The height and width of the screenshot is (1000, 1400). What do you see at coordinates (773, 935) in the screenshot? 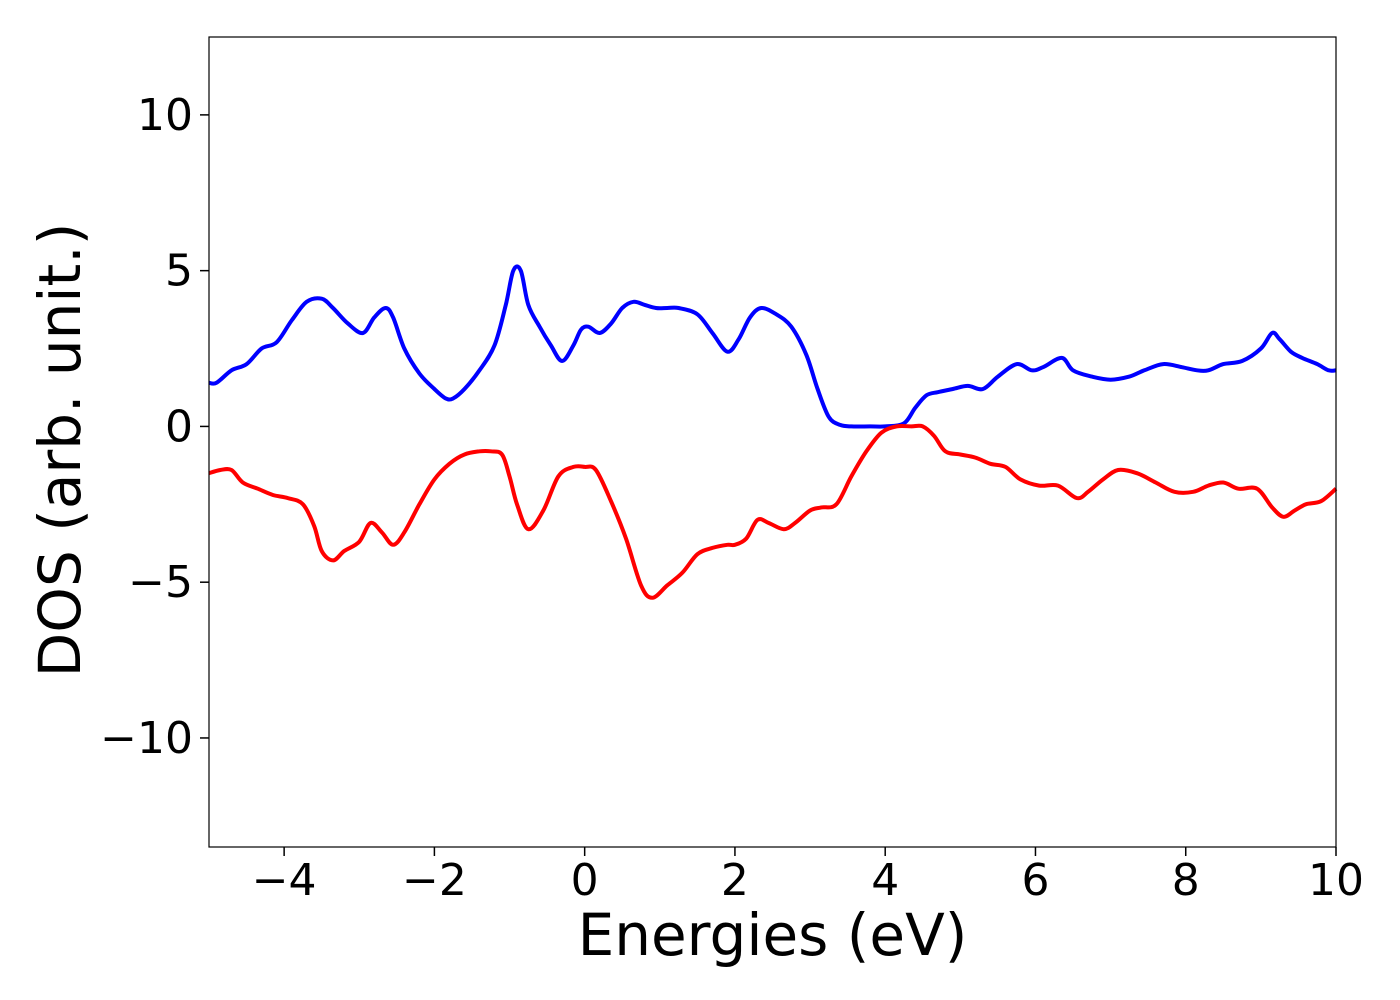
I see `x-axis-title: Energies (eV)` at bounding box center [773, 935].